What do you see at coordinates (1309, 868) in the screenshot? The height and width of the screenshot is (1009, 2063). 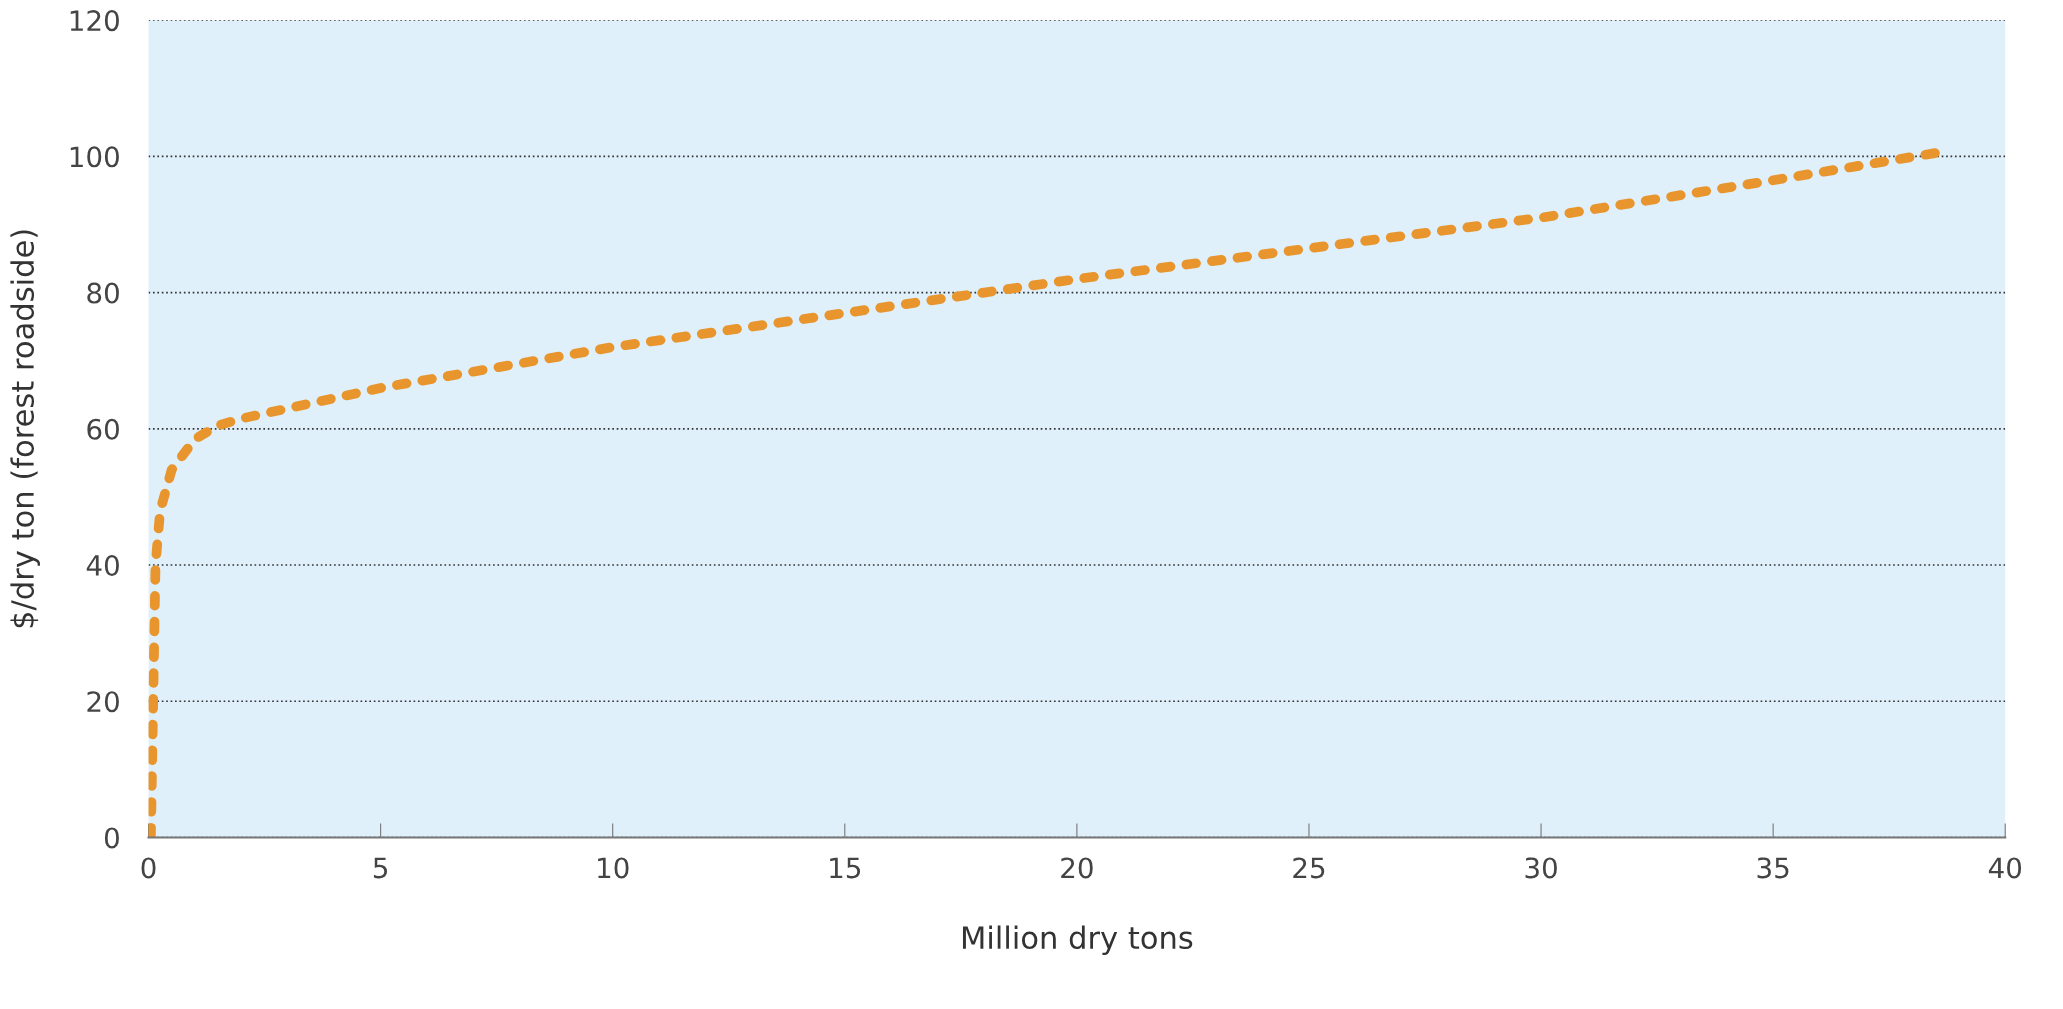 I see `x-tick-label: 25` at bounding box center [1309, 868].